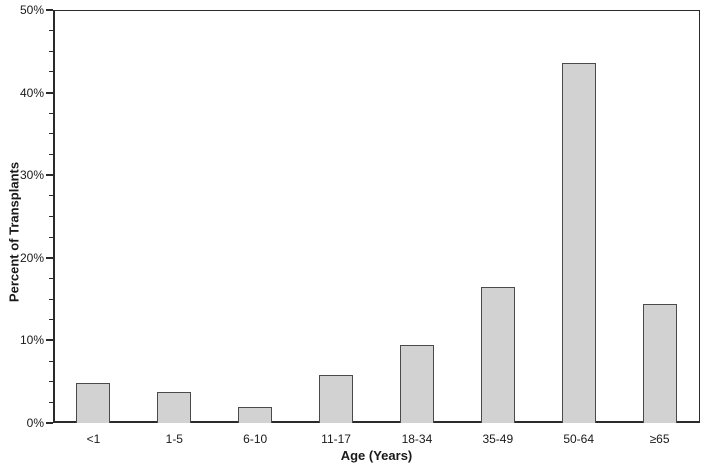 This screenshot has height=467, width=711. I want to click on x-tick-label: 1-5, so click(174, 439).